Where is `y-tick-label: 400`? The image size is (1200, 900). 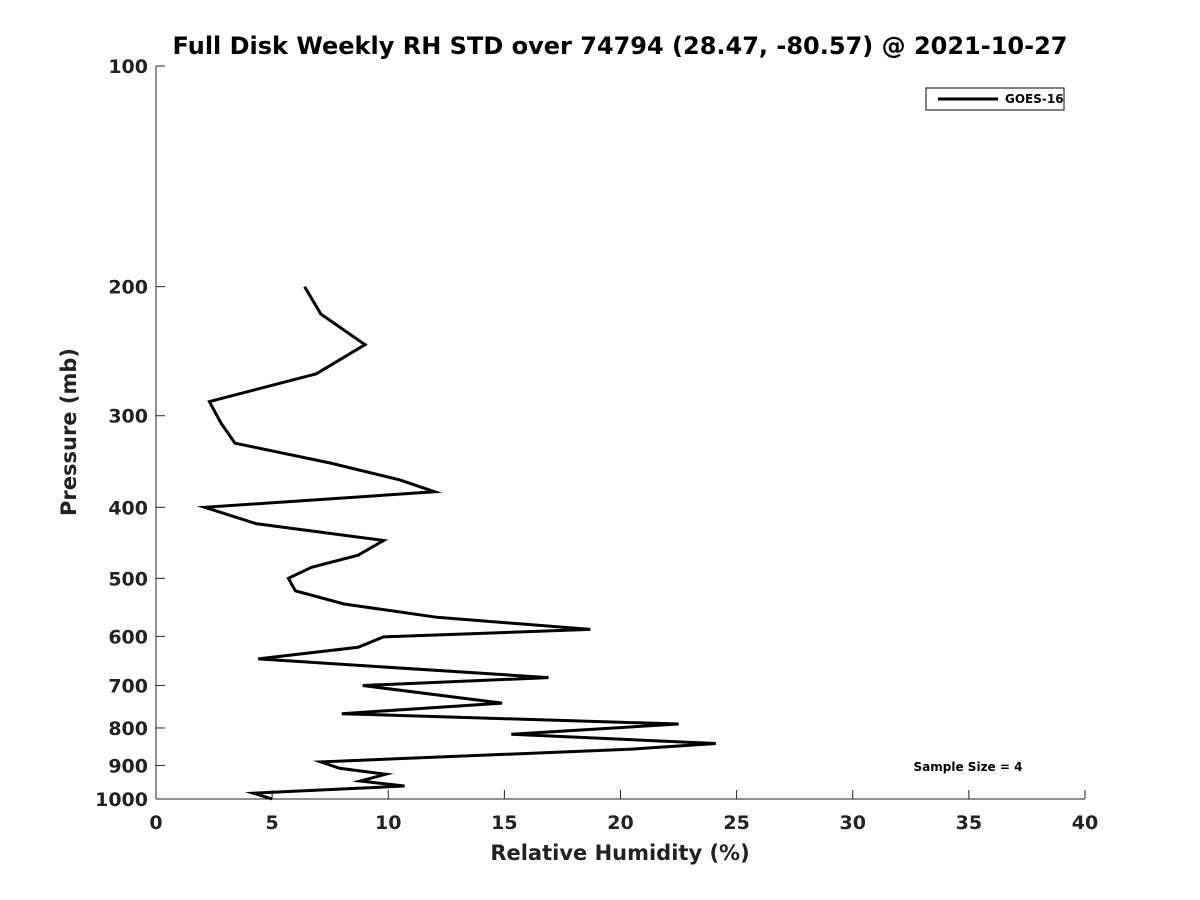
y-tick-label: 400 is located at coordinates (128, 508).